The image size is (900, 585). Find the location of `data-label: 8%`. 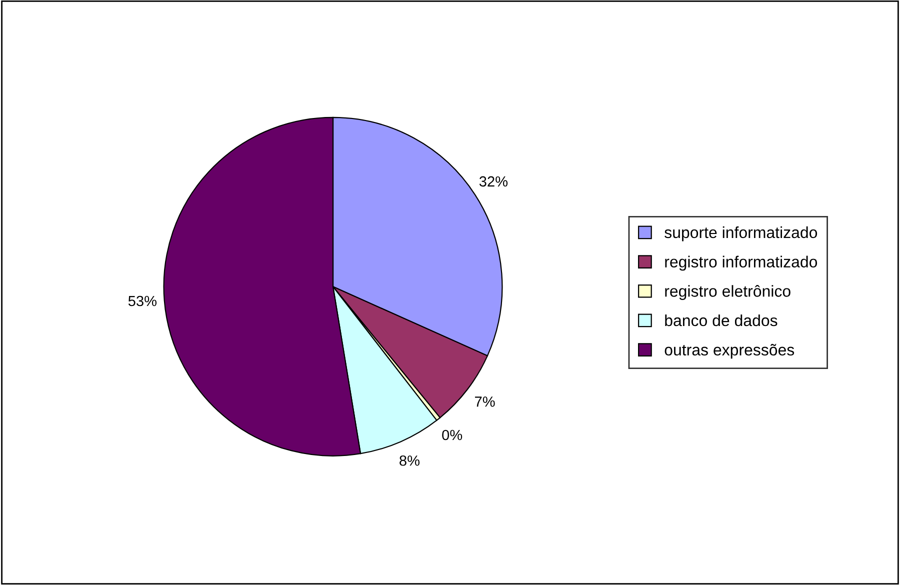

data-label: 8% is located at coordinates (410, 460).